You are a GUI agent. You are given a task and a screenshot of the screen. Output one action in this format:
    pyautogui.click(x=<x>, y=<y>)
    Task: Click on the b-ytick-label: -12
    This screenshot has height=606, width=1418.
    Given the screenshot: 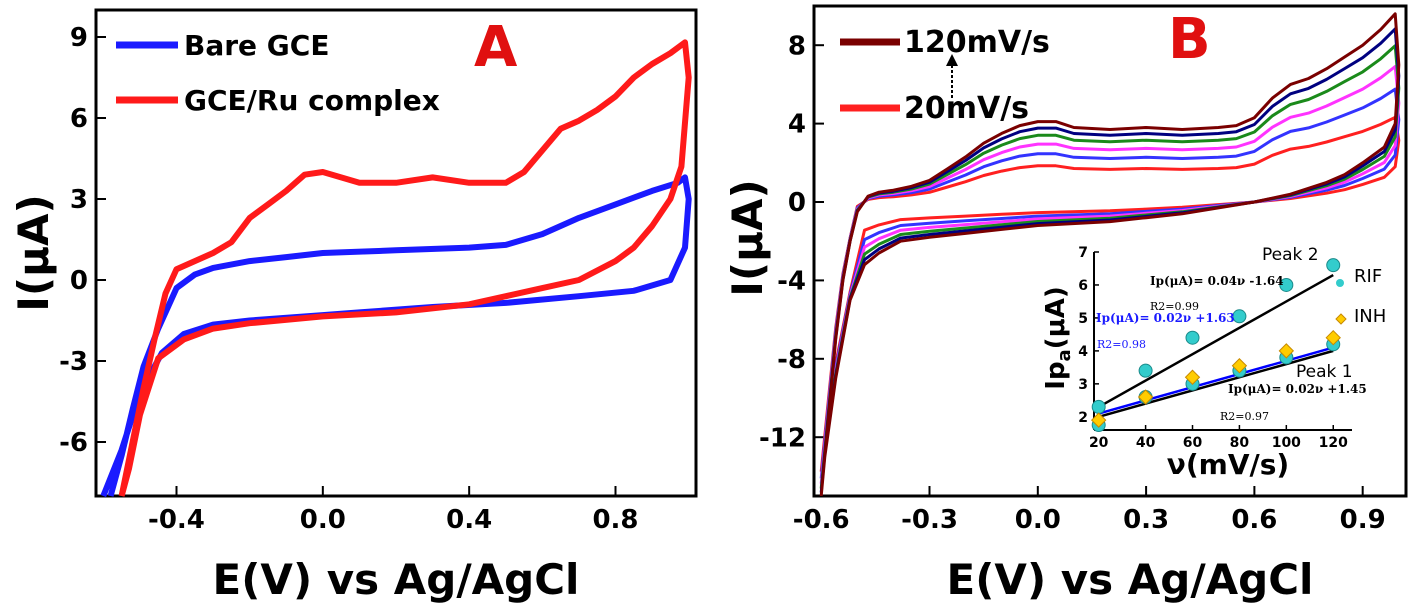 What is the action you would take?
    pyautogui.click(x=782, y=438)
    